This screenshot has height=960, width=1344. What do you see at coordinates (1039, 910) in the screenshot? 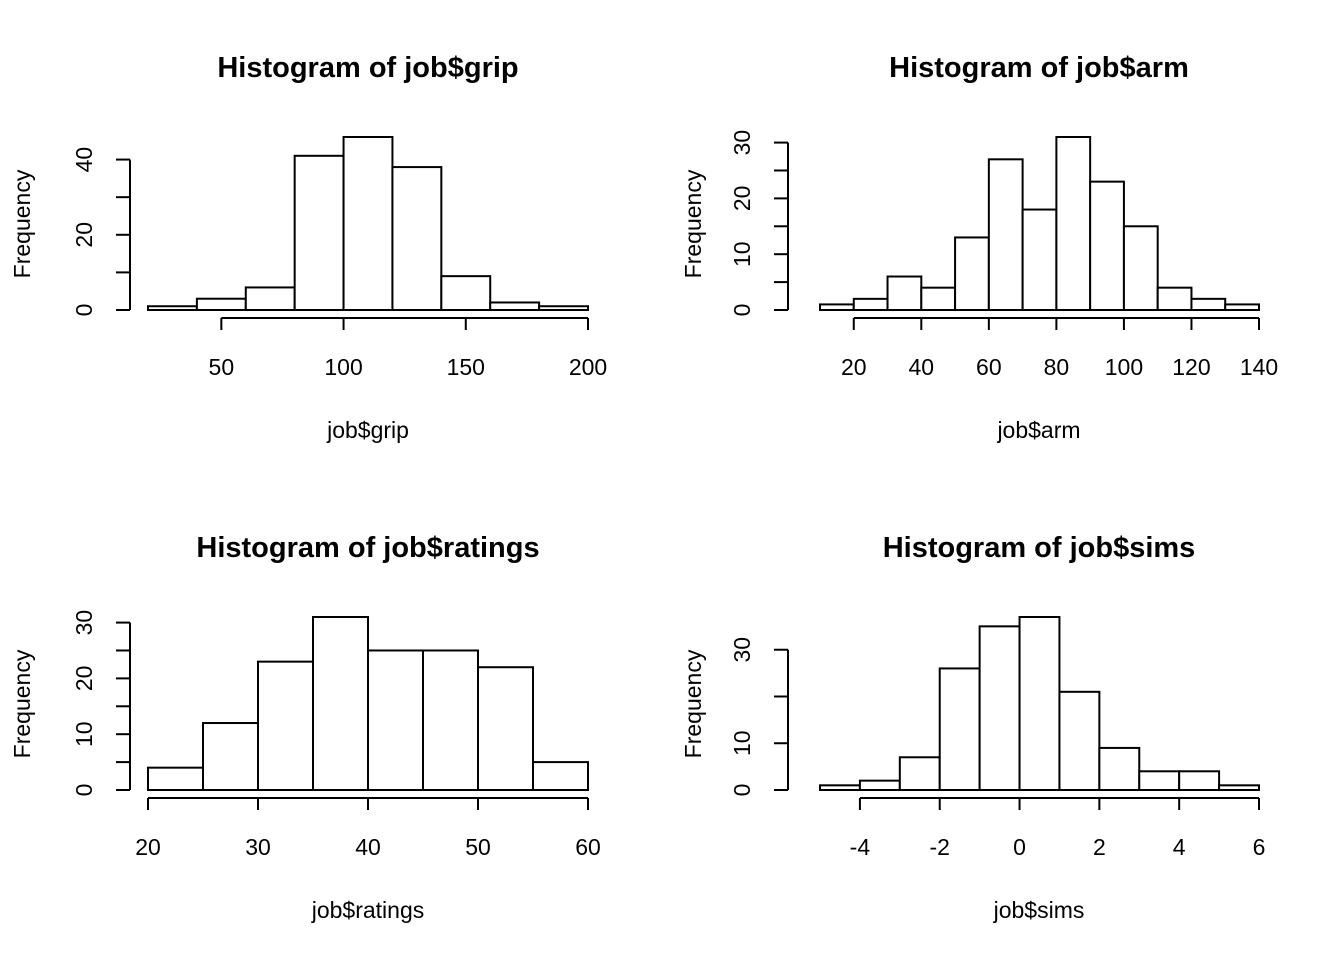
I see `x-axis-label: job$sims` at bounding box center [1039, 910].